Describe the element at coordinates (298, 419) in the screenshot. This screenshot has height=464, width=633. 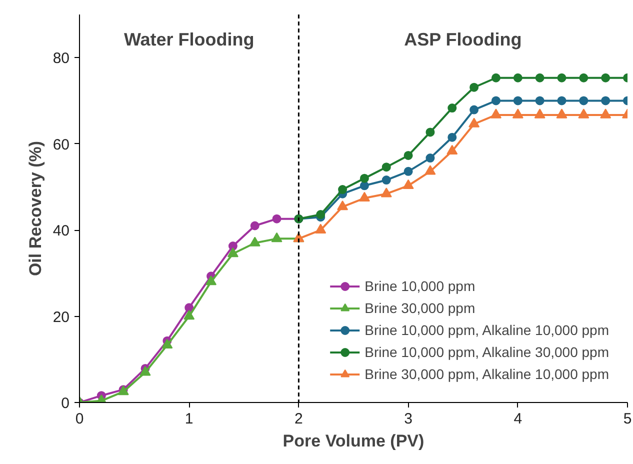
I see `x-tick-label: 2` at that location.